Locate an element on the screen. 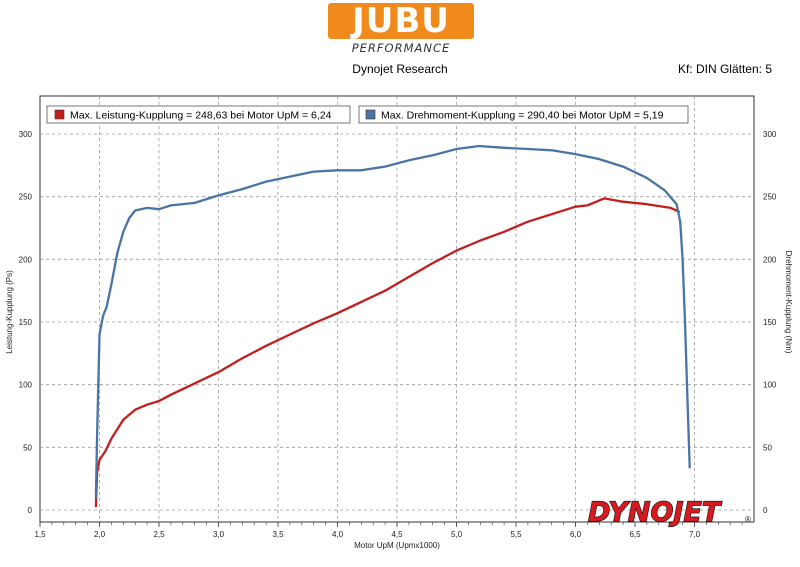 This screenshot has width=800, height=567. logo-text: JUBU is located at coordinates (401, 21).